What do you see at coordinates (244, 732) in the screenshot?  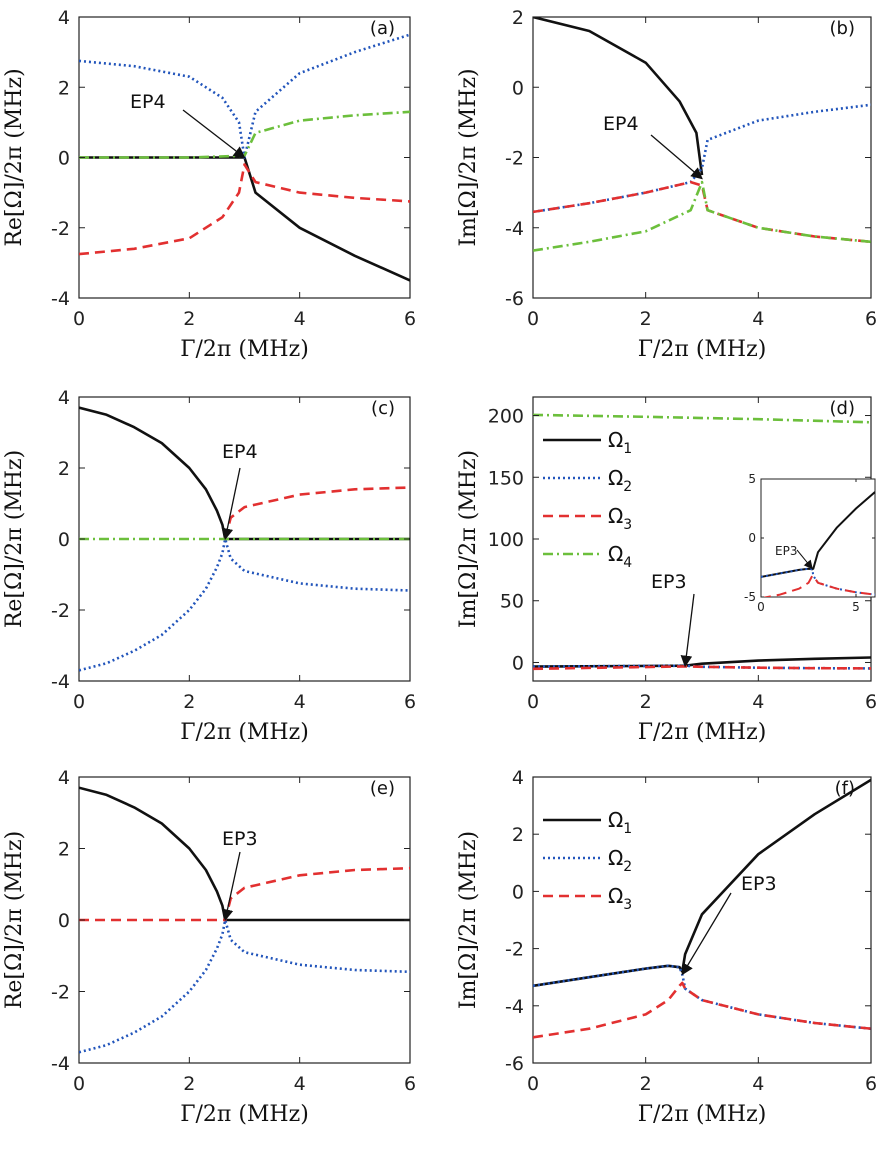 I see `panel-c-xlabel: Γ/2π (MHz)` at bounding box center [244, 732].